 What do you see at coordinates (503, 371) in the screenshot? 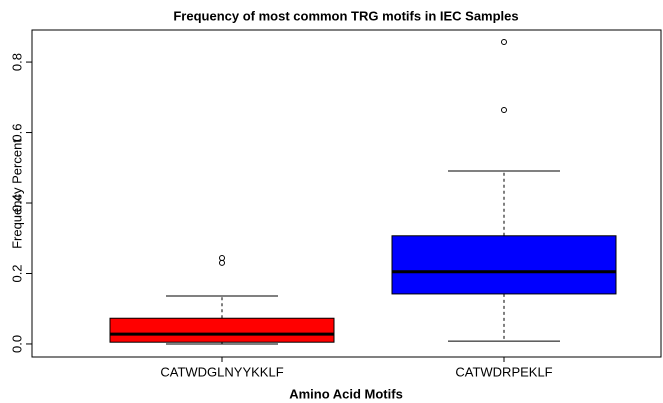
I see `x-tick-label: CATWDRPEKLF` at bounding box center [503, 371].